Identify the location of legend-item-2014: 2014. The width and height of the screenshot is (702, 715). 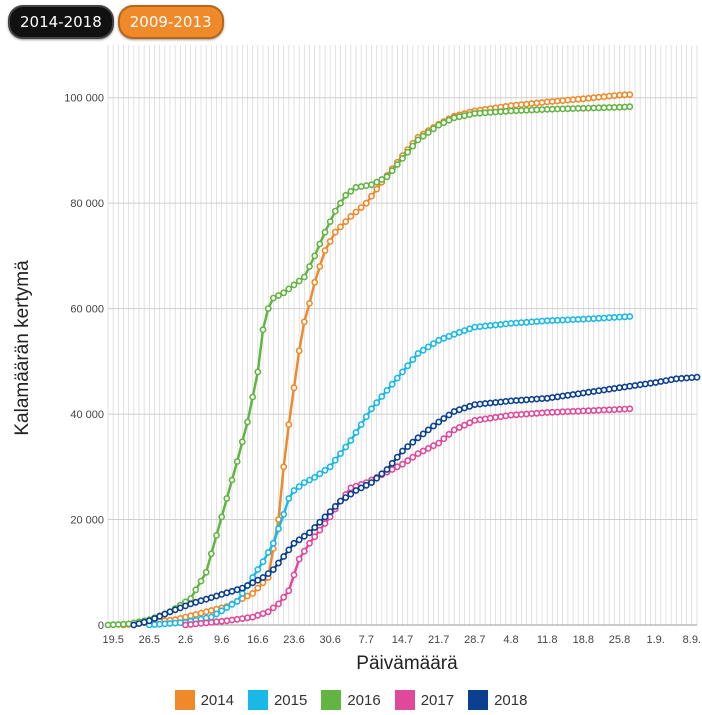
(204, 700).